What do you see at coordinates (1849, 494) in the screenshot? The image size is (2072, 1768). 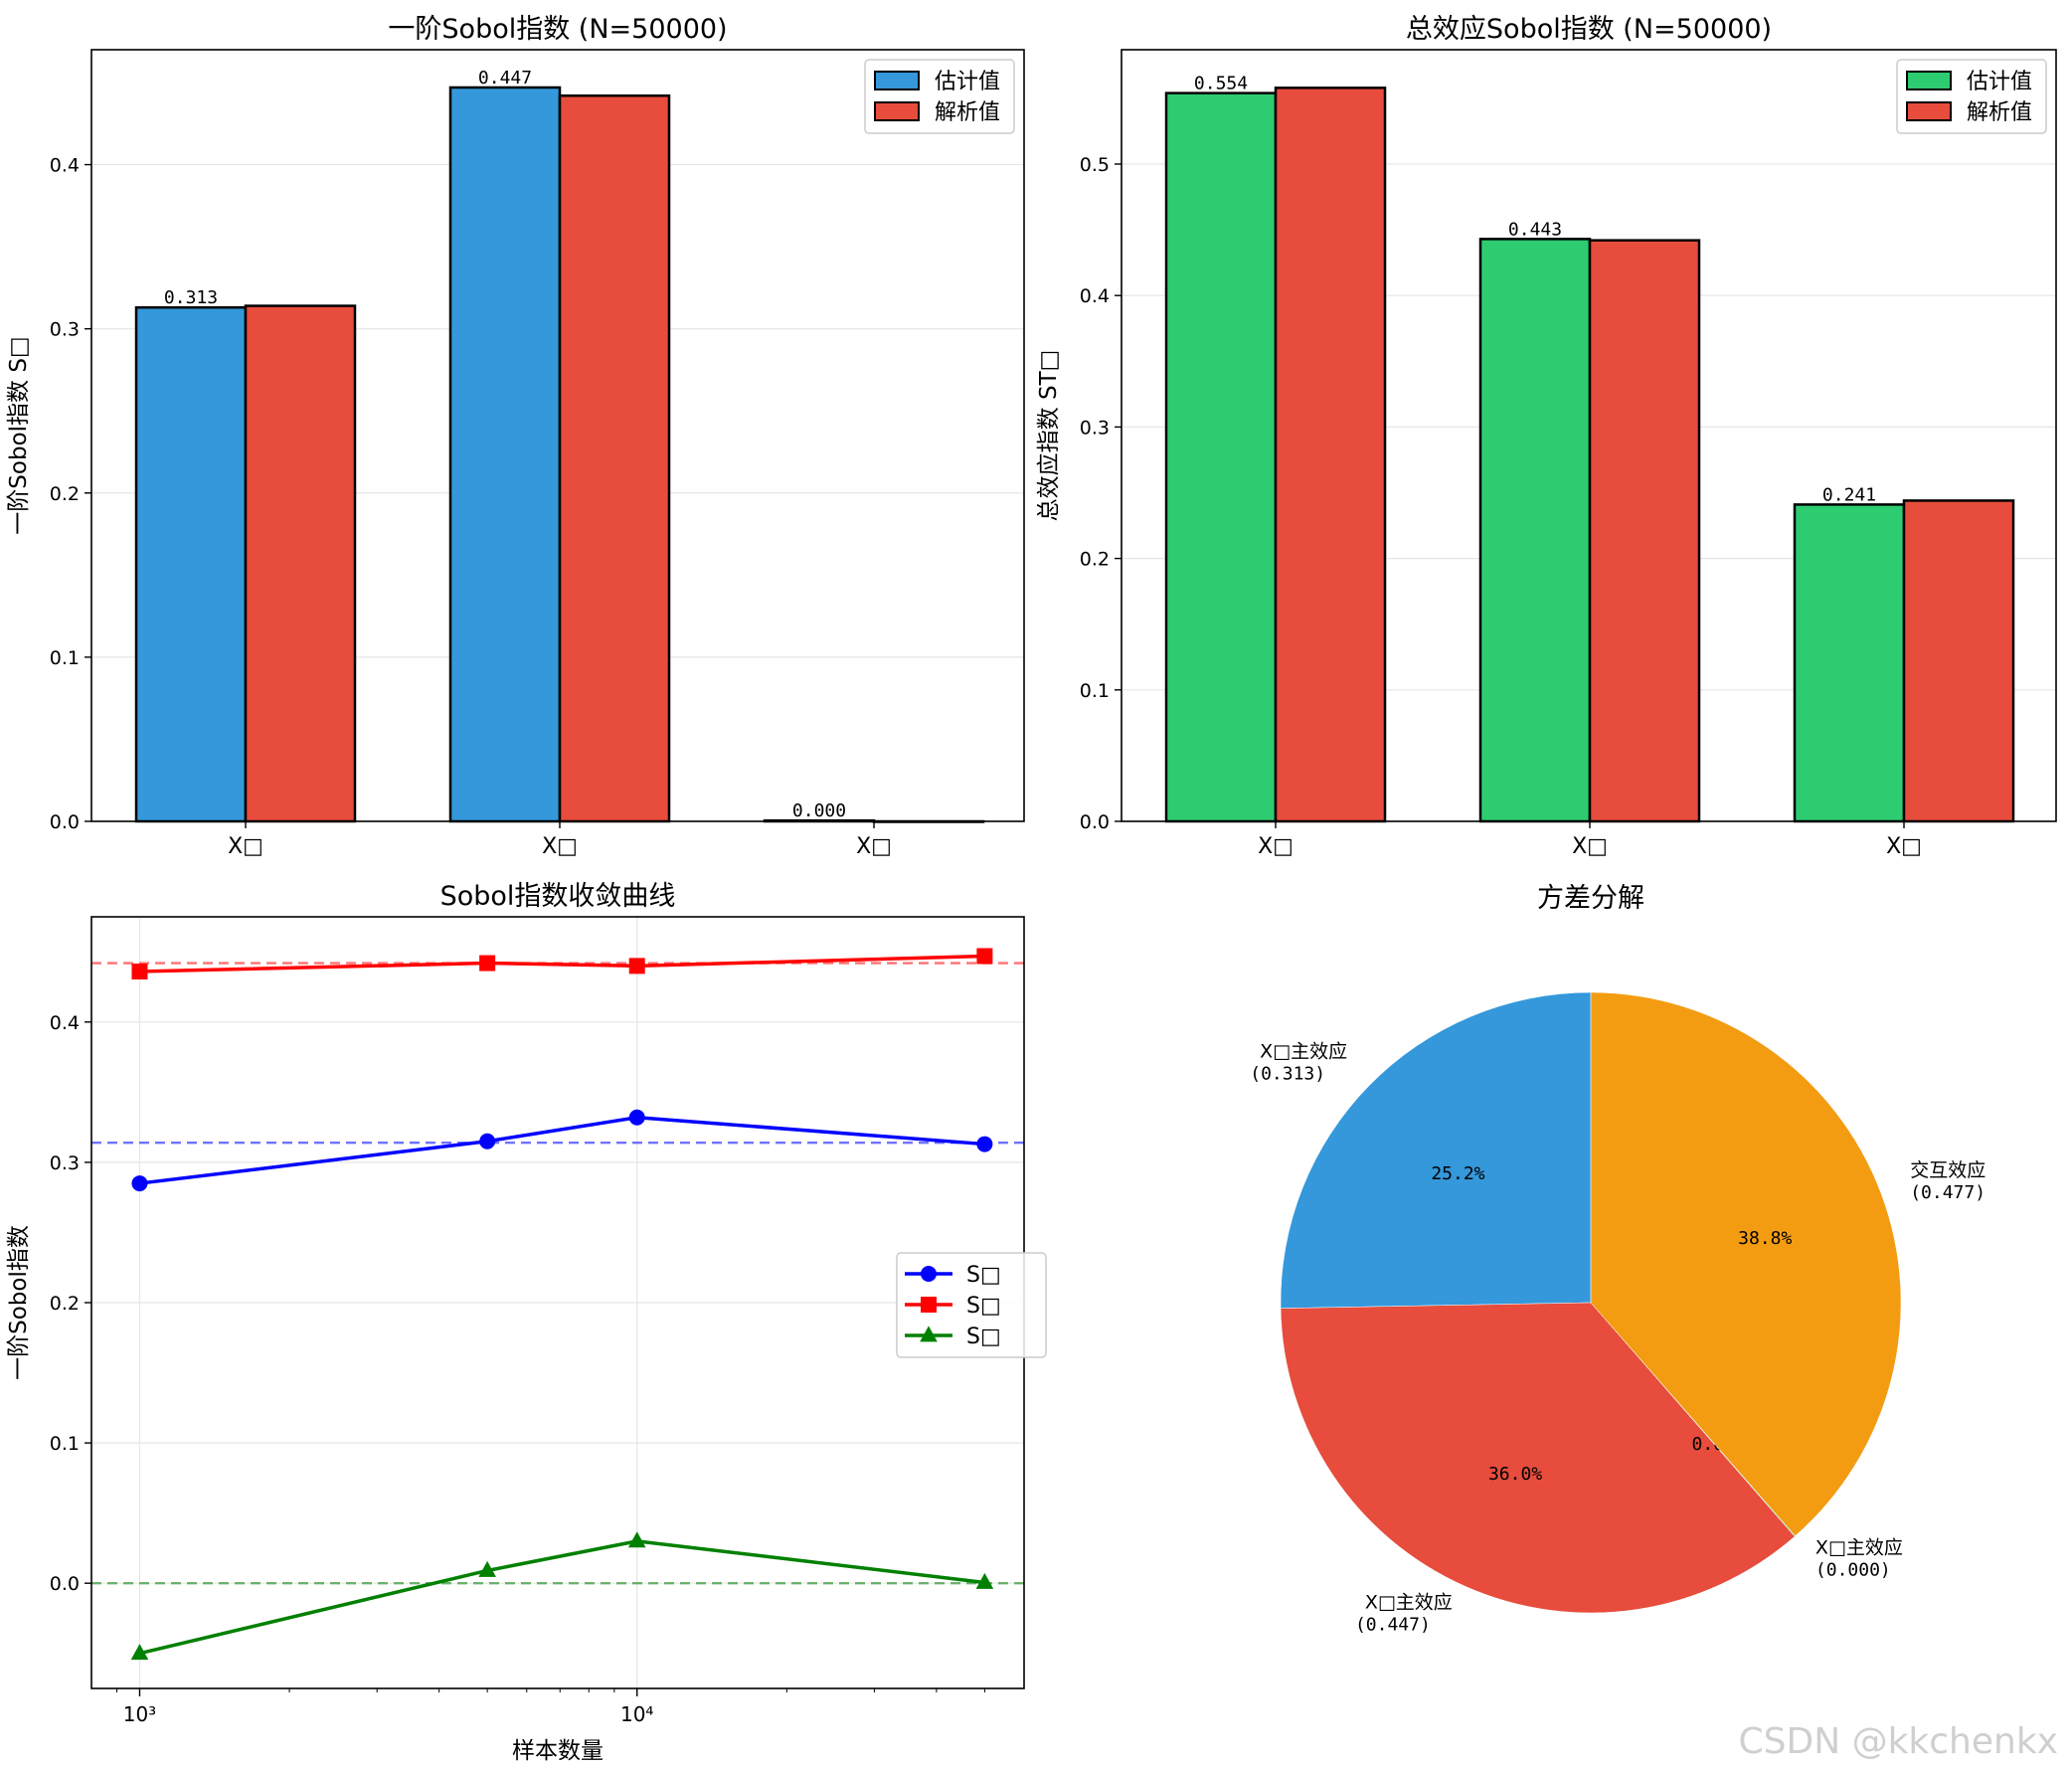 I see `data-label: 0.241` at bounding box center [1849, 494].